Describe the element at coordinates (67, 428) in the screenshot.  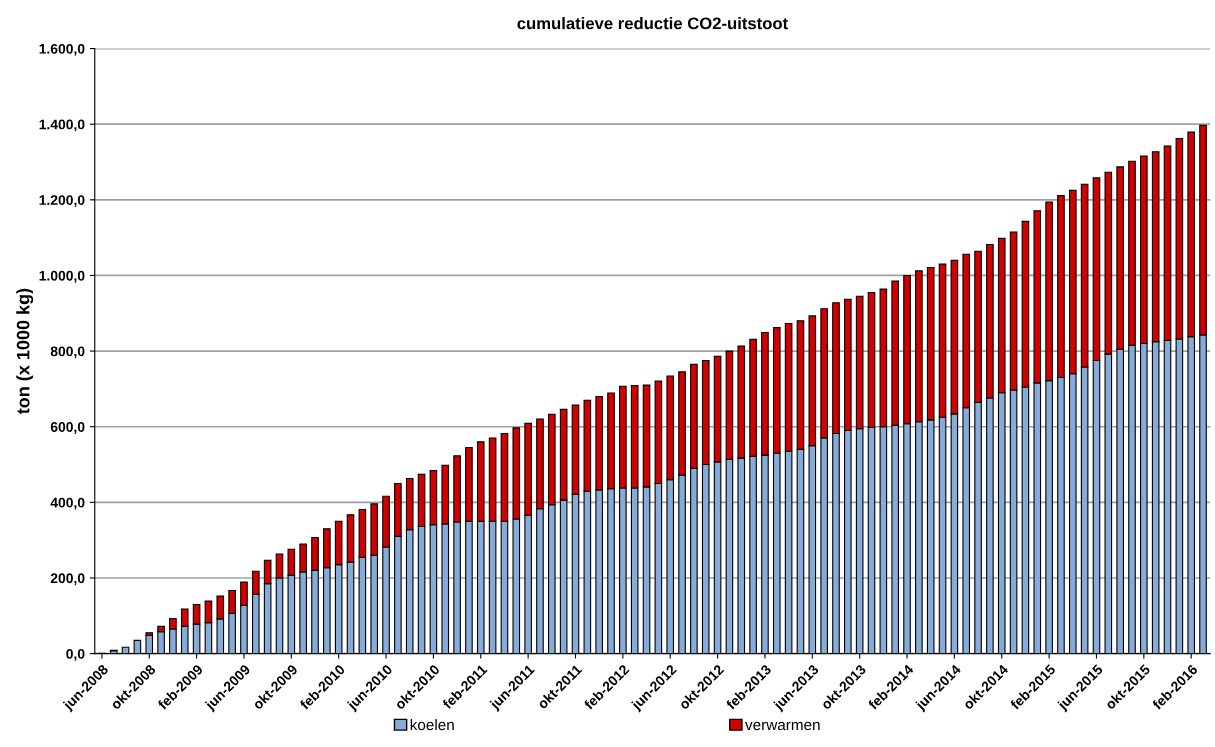
I see `y-tick-label: 600,0` at that location.